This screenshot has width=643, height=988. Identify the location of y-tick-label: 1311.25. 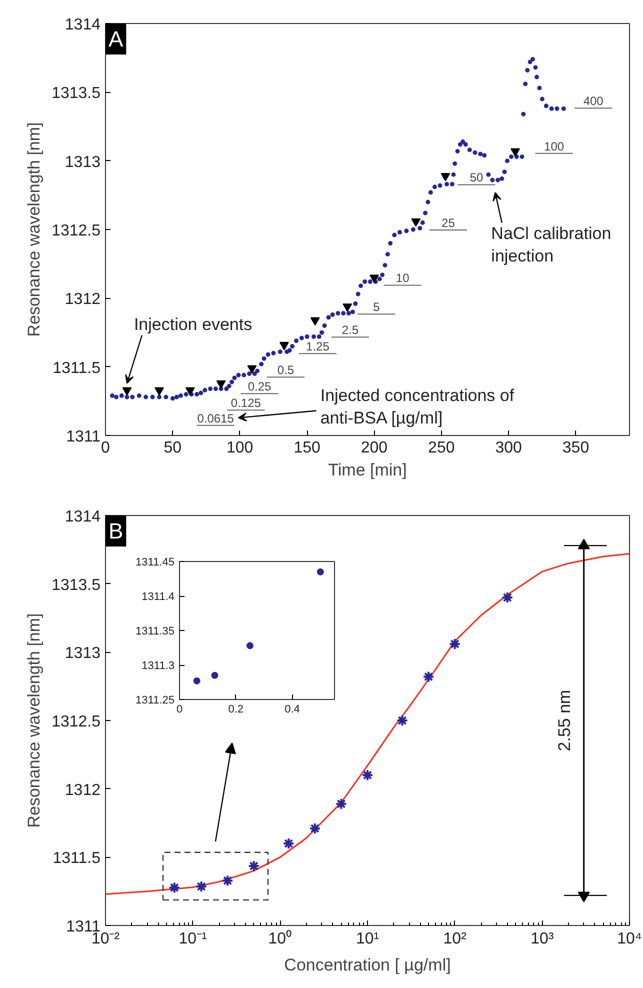
(155, 700).